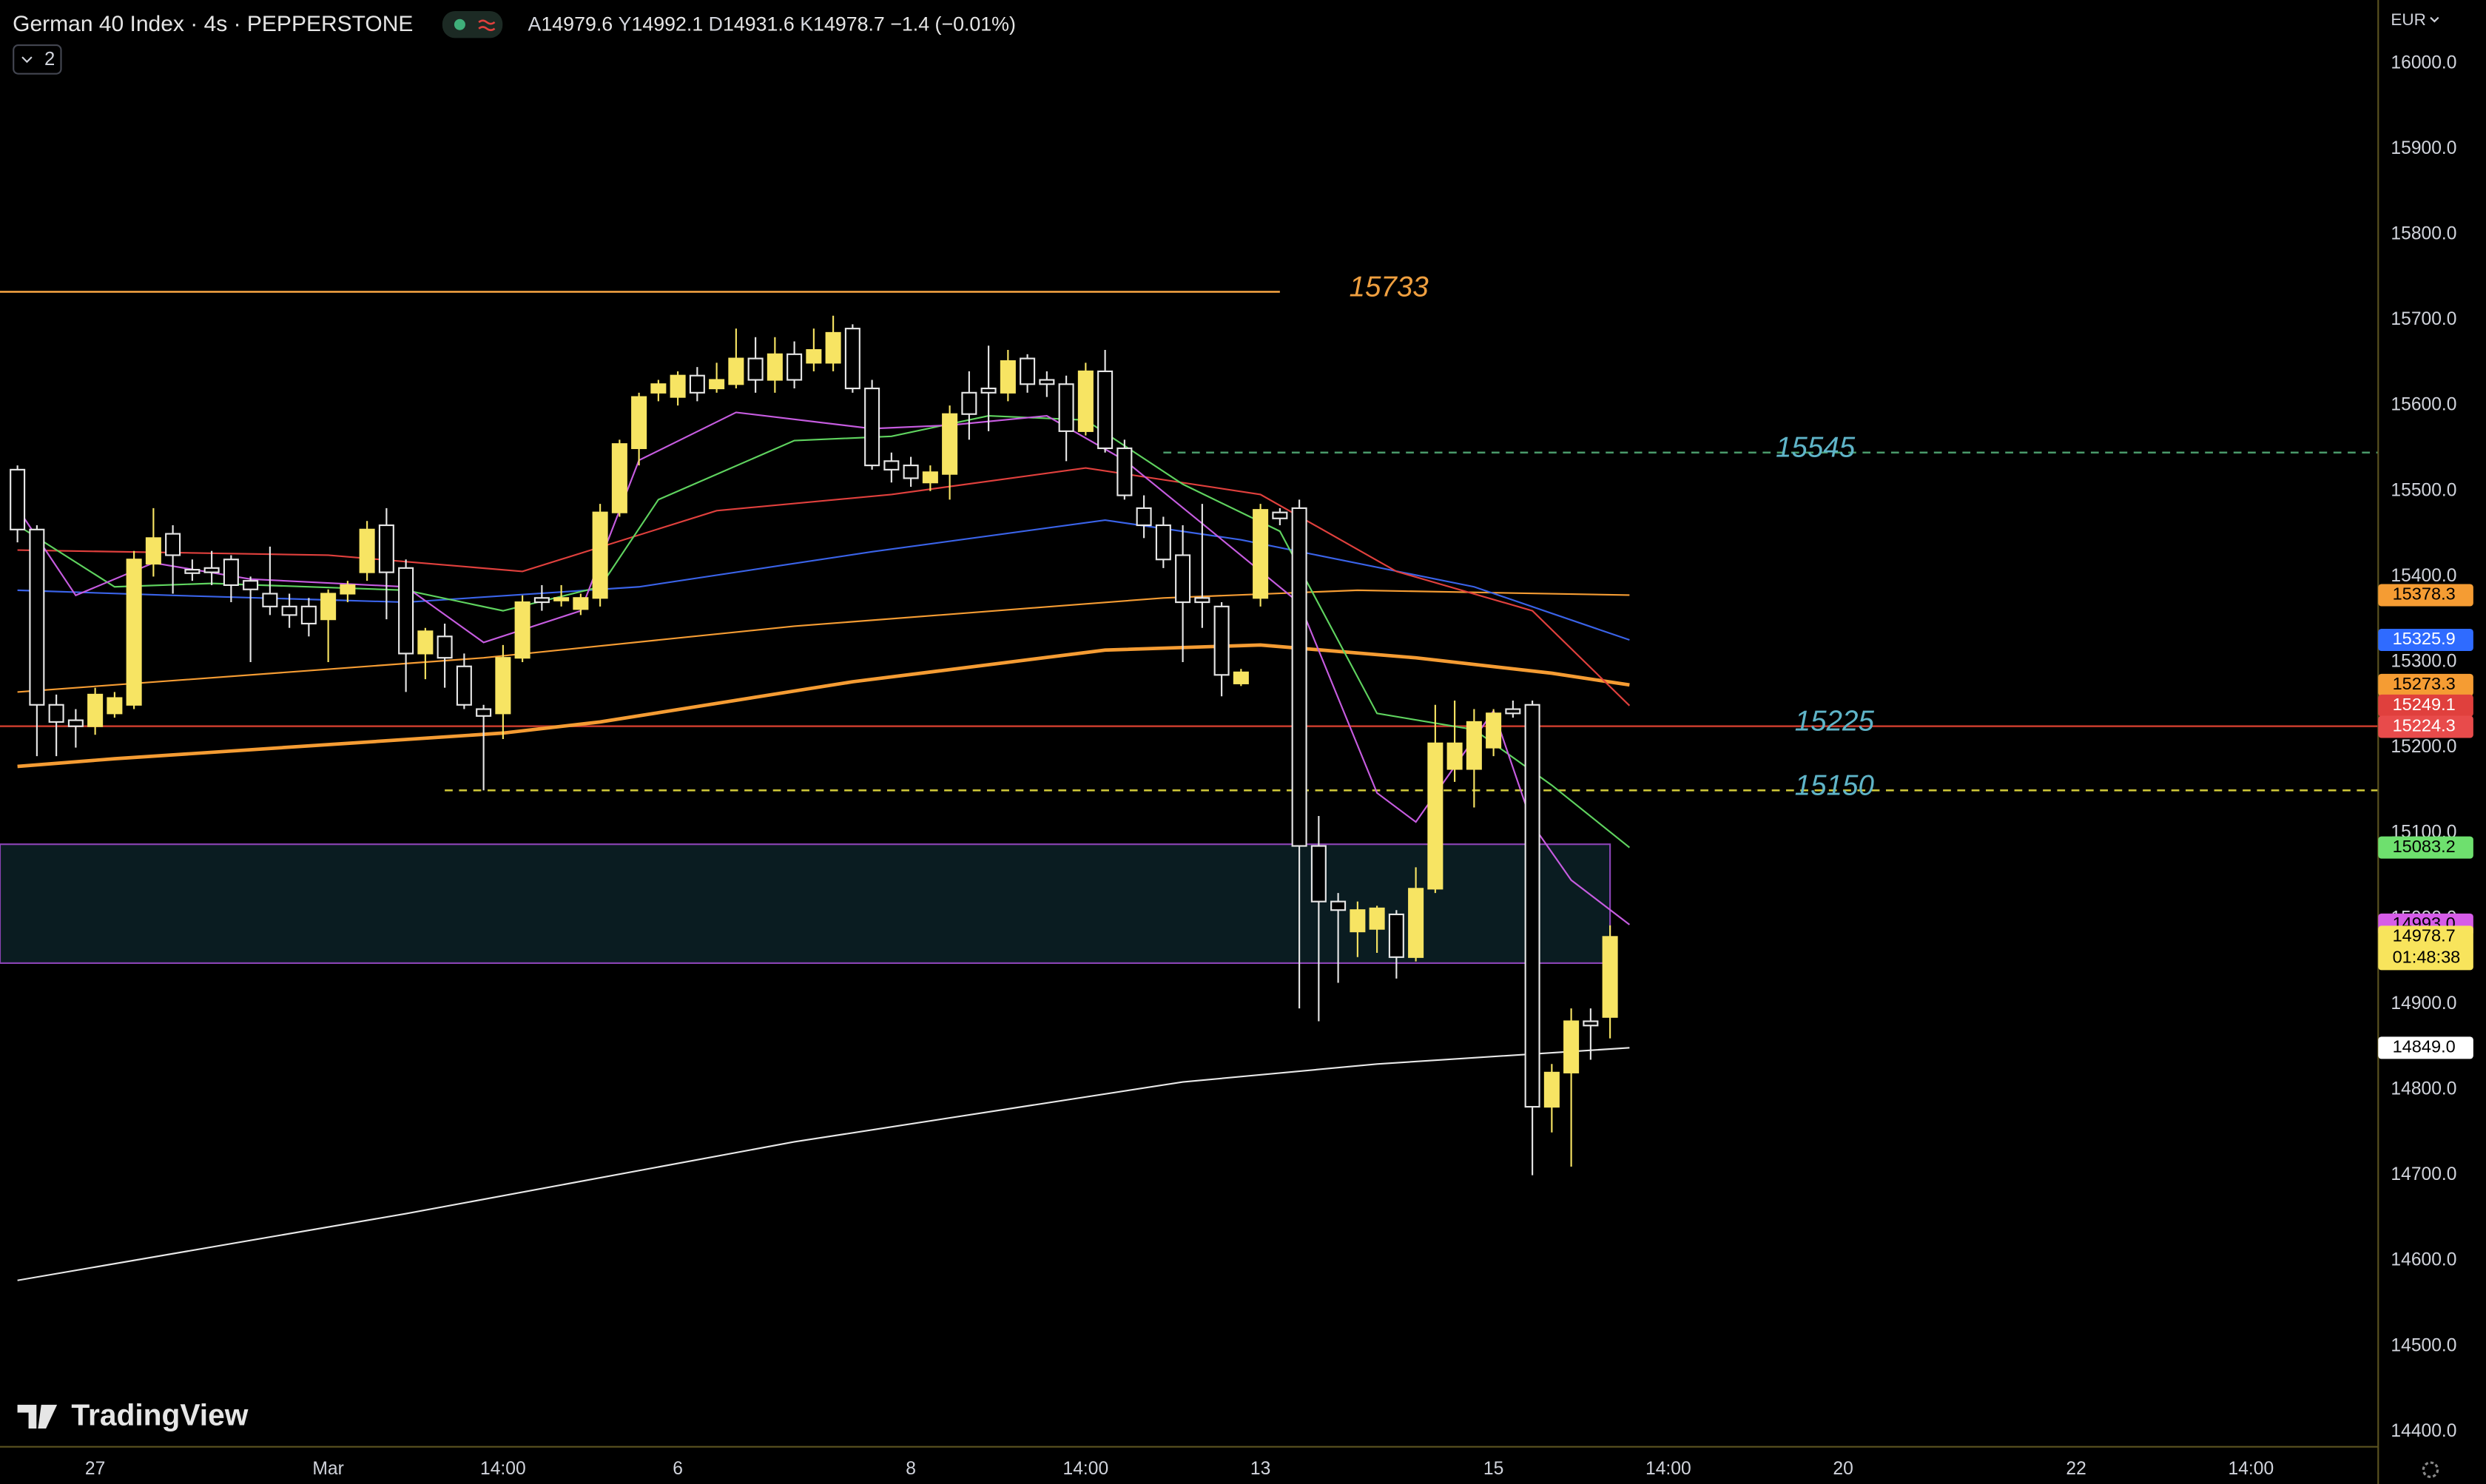 The image size is (2486, 1484). What do you see at coordinates (160, 1415) in the screenshot?
I see `watermark: TradingView` at bounding box center [160, 1415].